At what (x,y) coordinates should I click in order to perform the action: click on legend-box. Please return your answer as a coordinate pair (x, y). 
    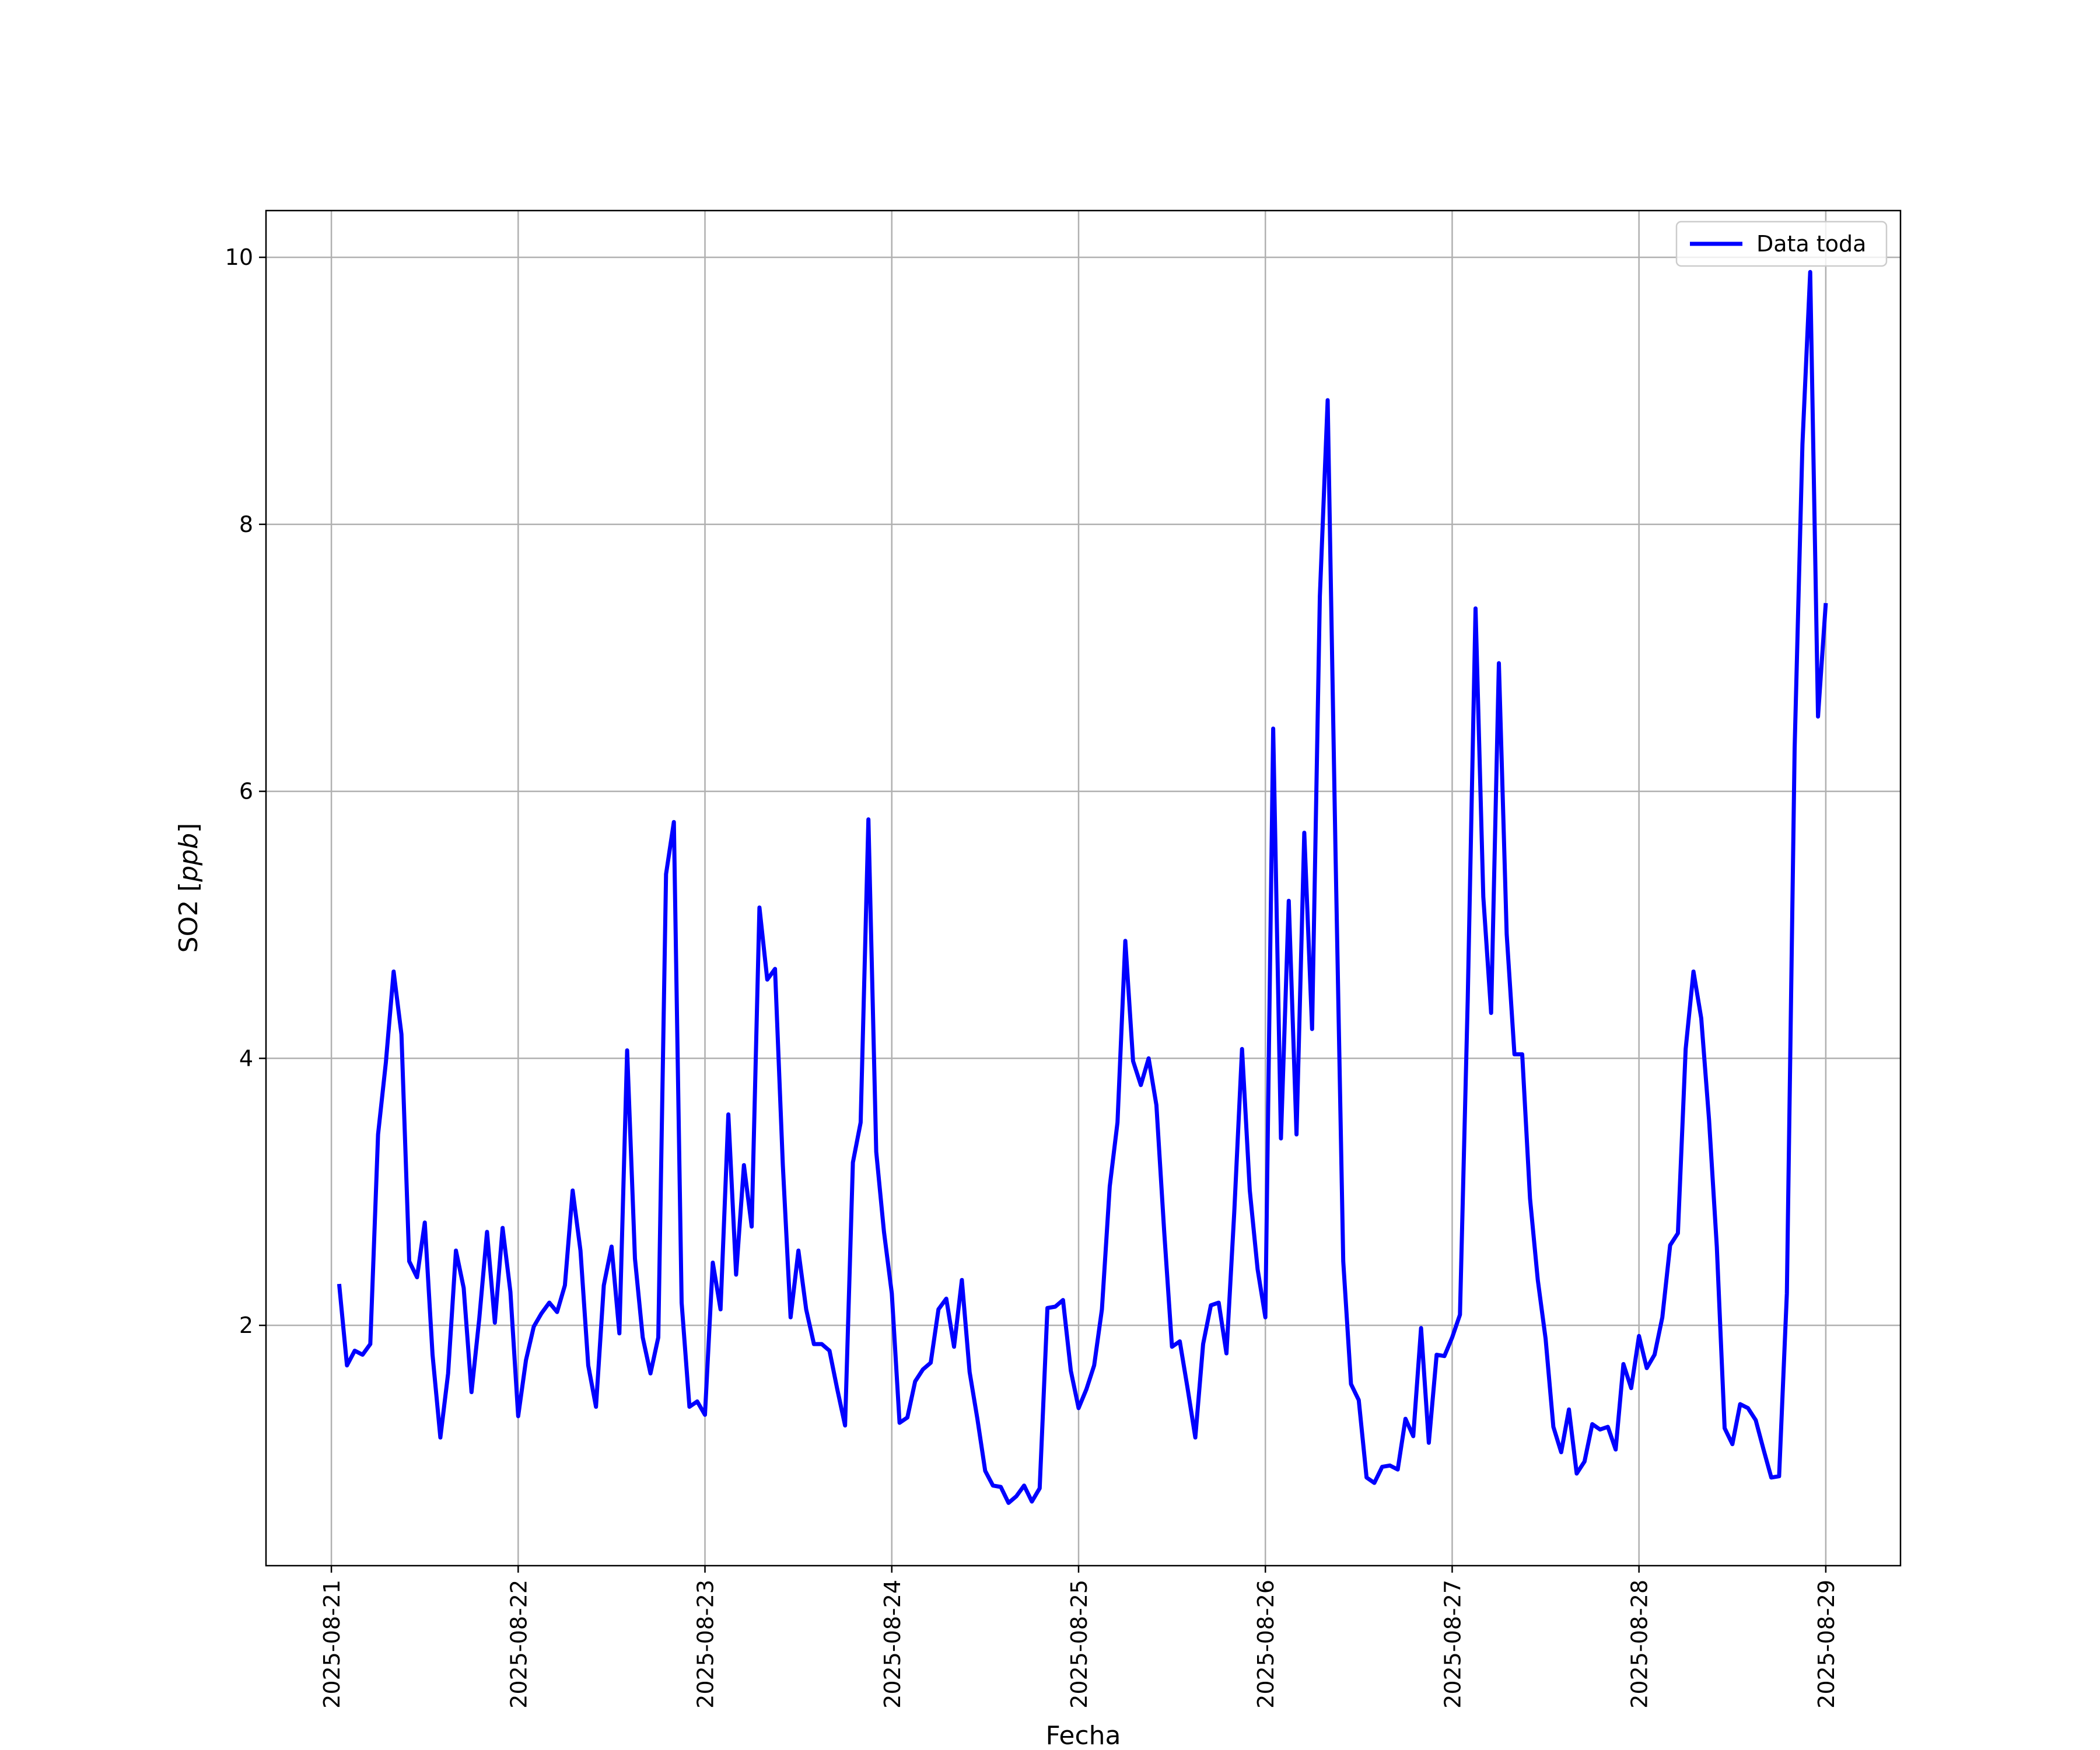
    Looking at the image, I should click on (1781, 243).